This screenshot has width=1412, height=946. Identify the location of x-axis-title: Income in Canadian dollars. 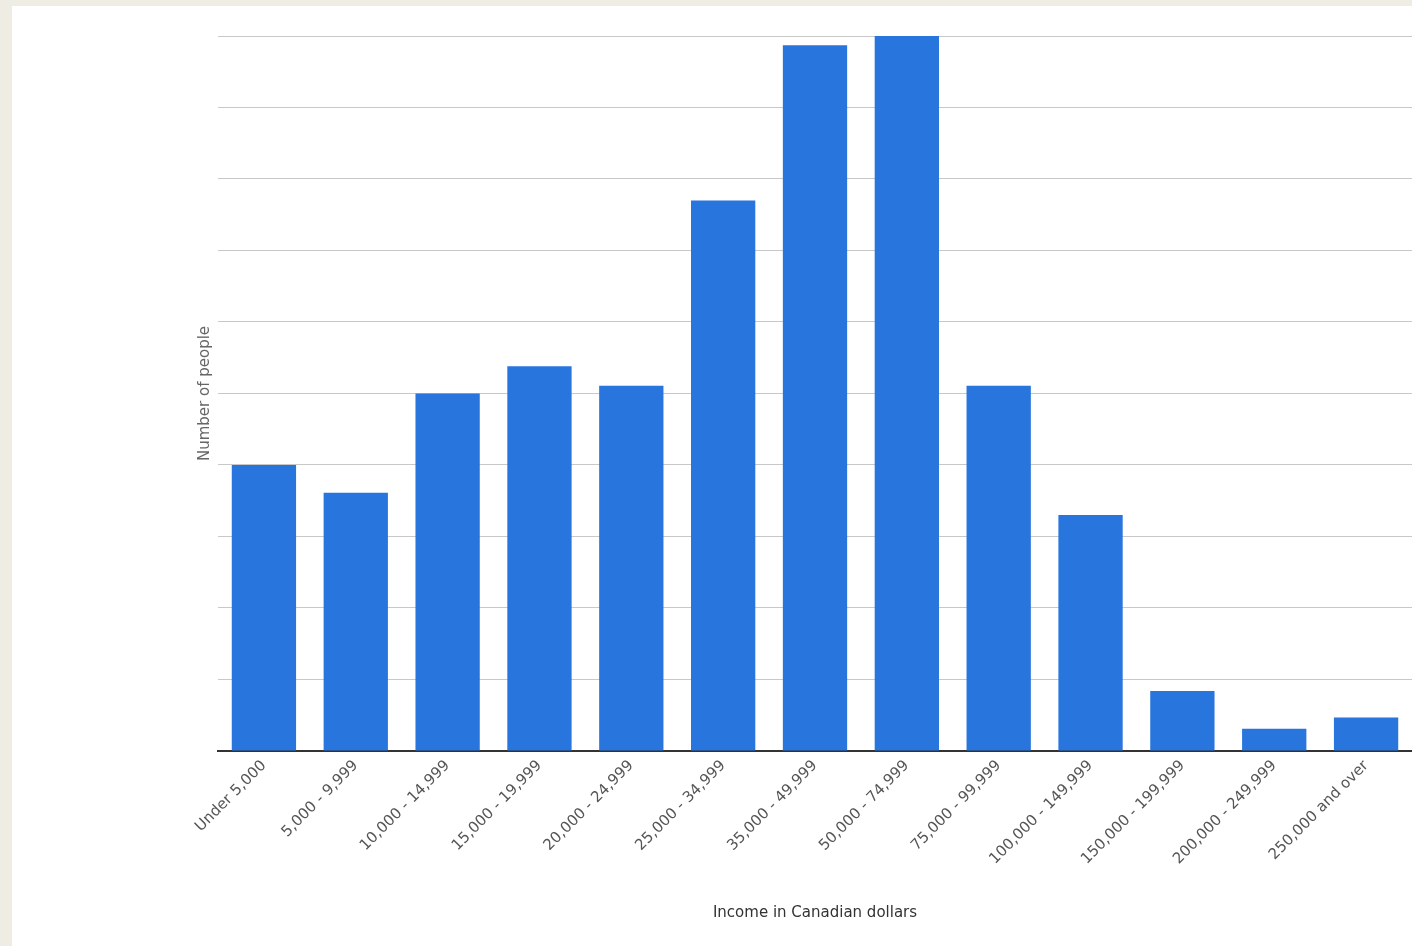
(815, 911).